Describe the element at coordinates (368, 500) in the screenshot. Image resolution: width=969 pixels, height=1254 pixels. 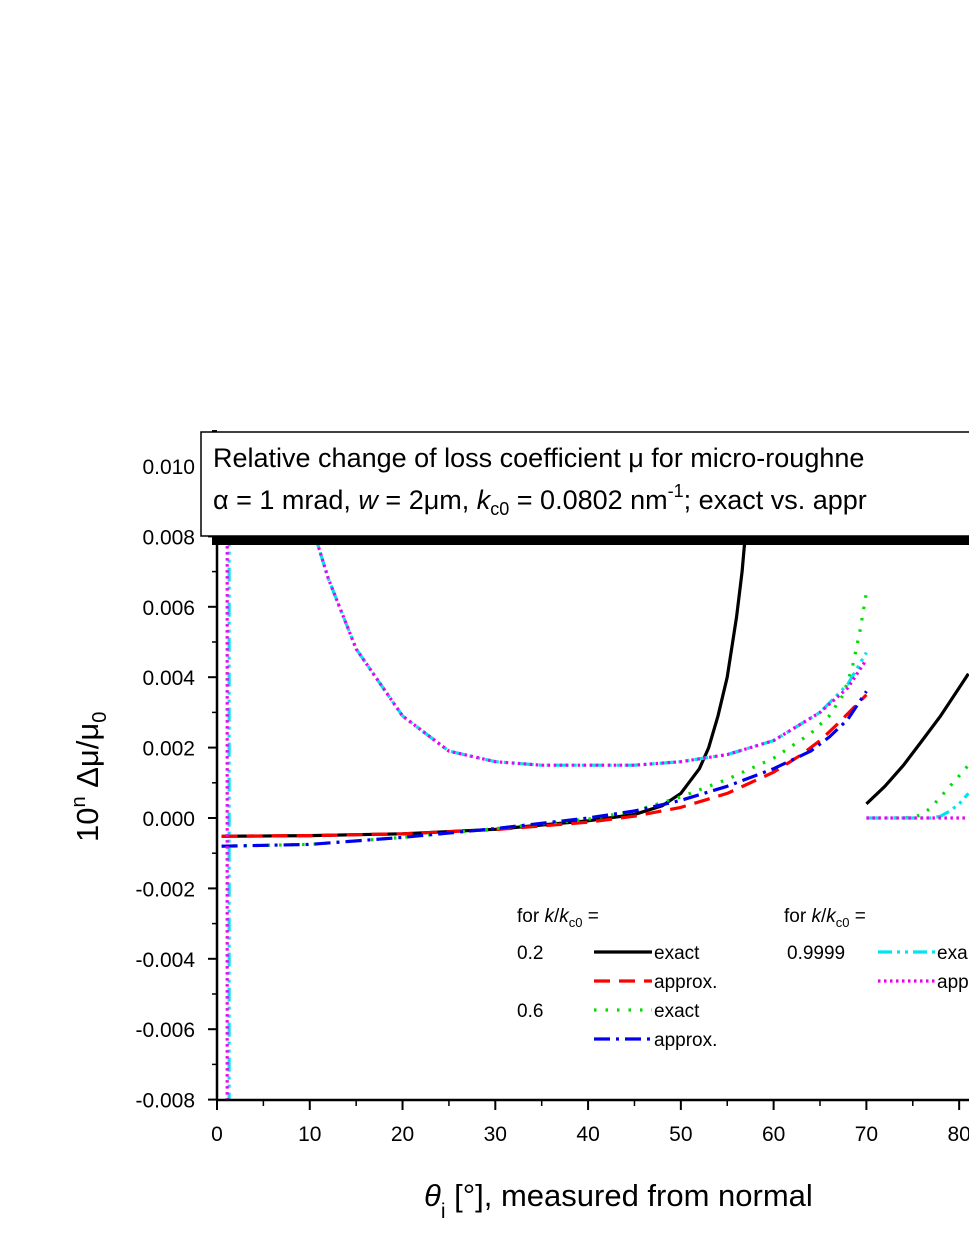
I see `subtitle-w: w` at that location.